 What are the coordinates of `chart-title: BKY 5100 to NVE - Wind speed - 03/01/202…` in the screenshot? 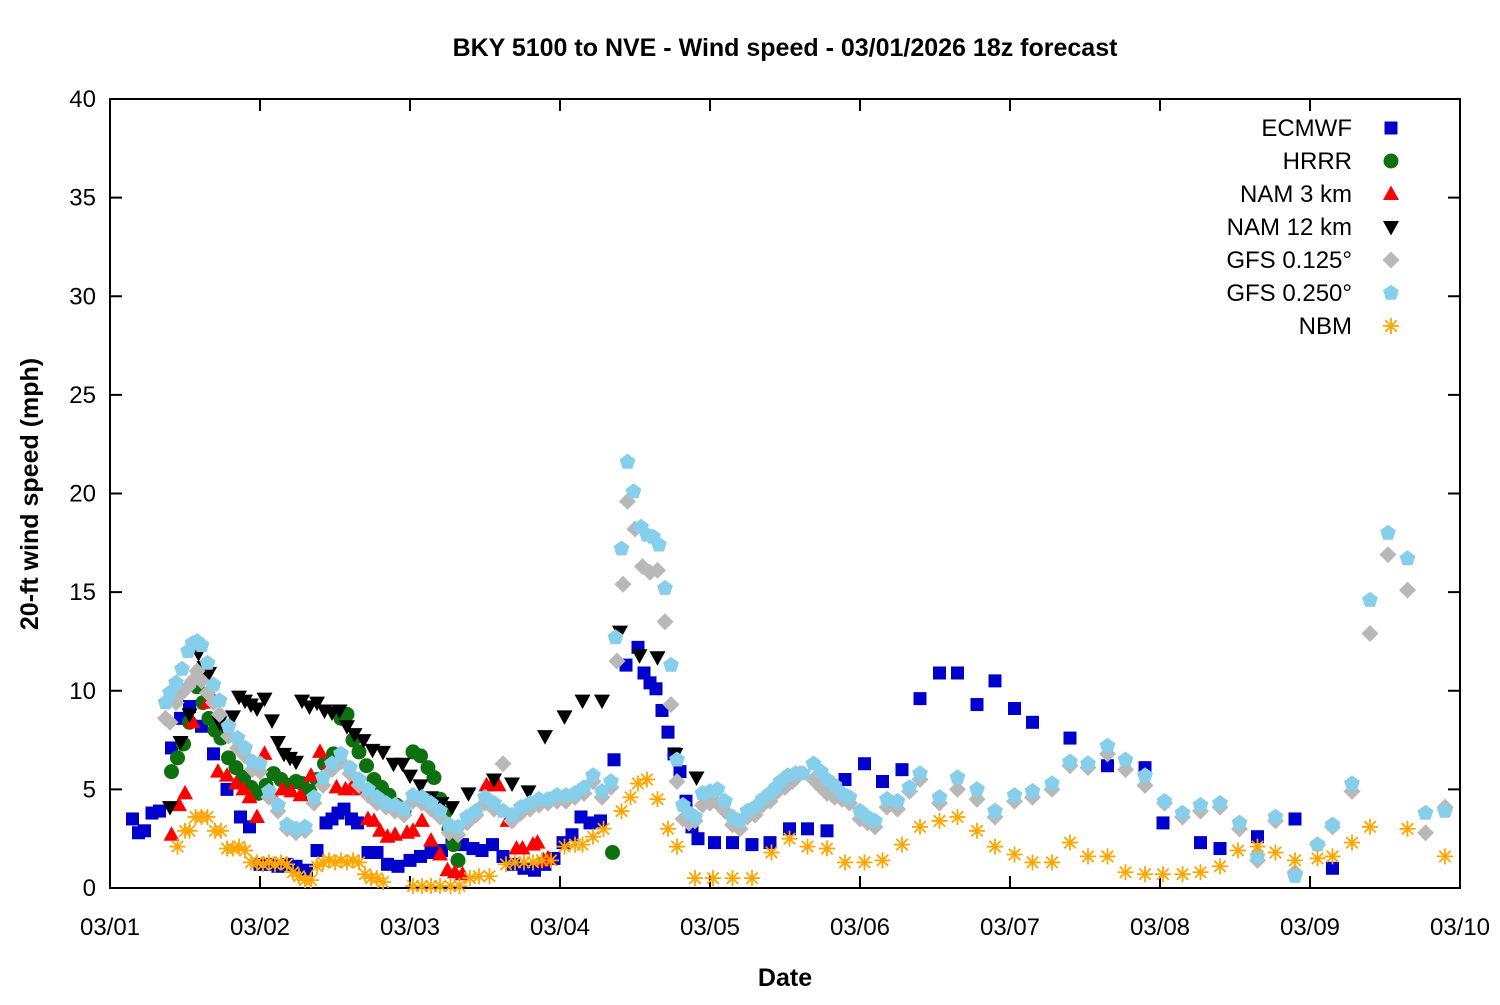 It's located at (786, 48).